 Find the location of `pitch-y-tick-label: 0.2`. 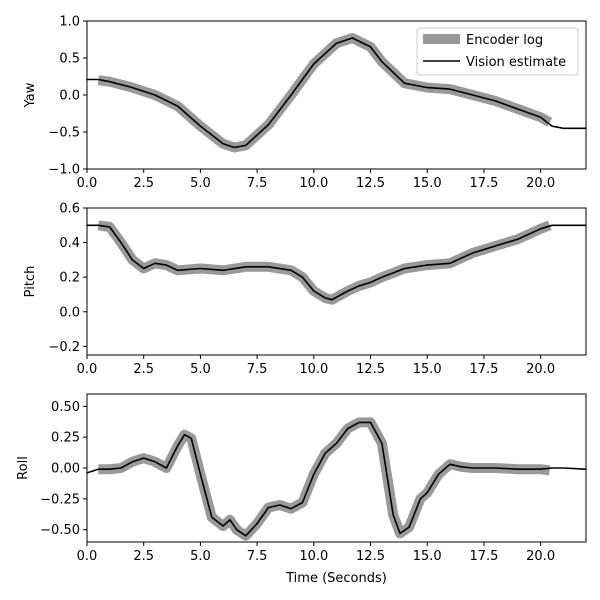

pitch-y-tick-label: 0.2 is located at coordinates (69, 278).